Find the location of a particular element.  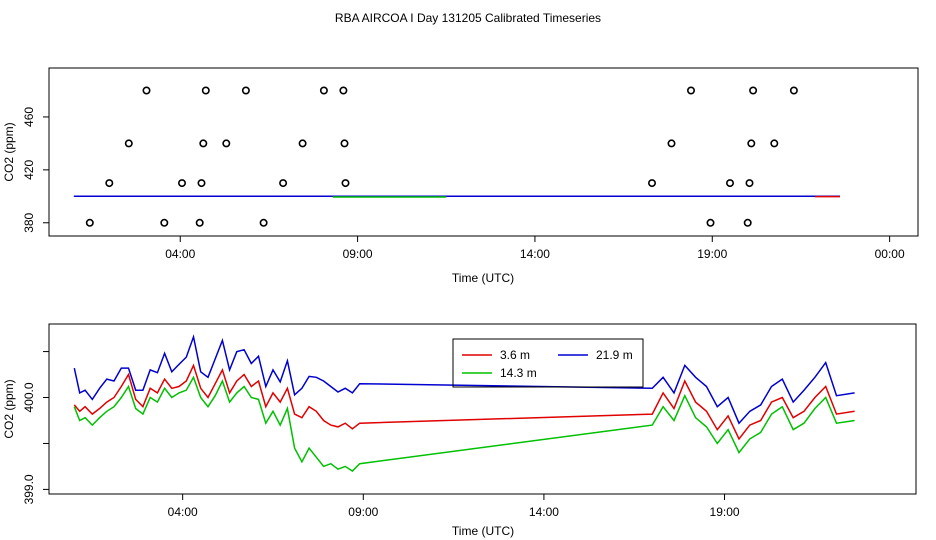

top-x-tick-label: 19:00 is located at coordinates (712, 254).